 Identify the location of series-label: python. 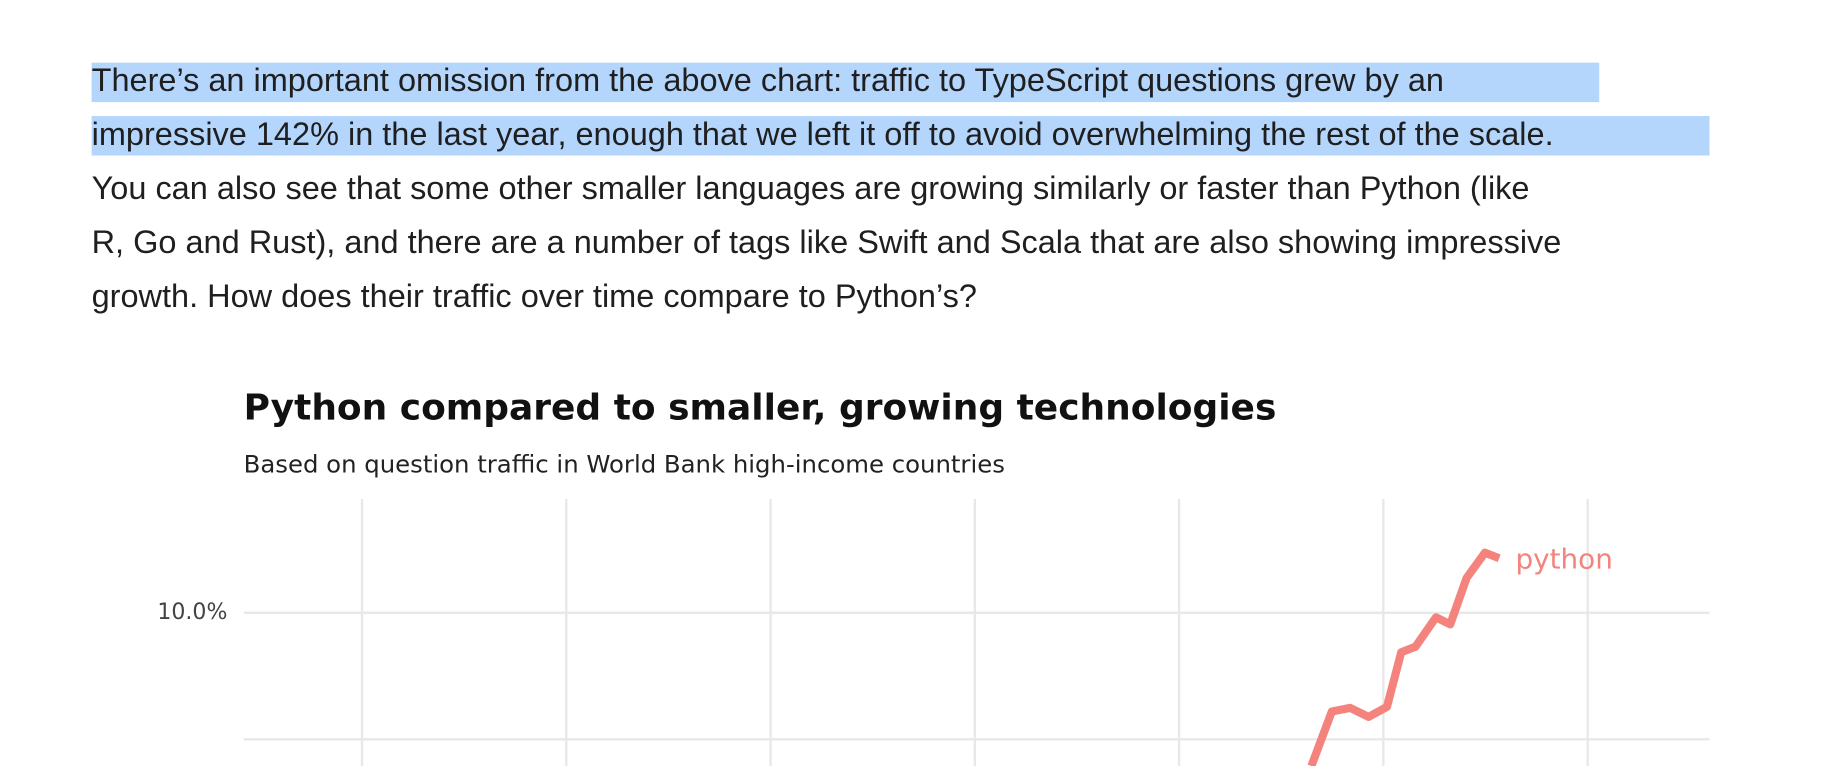
(1563, 559).